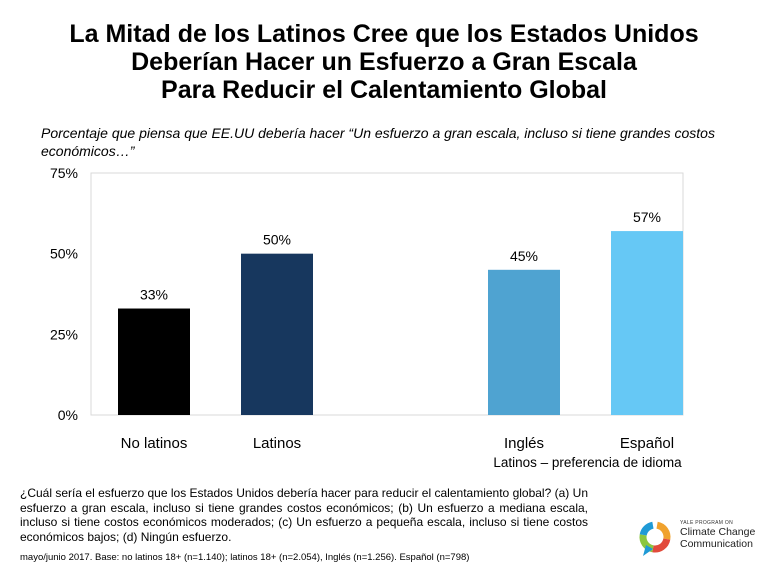 This screenshot has width=768, height=576. Describe the element at coordinates (154, 443) in the screenshot. I see `x-category-label: No latinos` at that location.